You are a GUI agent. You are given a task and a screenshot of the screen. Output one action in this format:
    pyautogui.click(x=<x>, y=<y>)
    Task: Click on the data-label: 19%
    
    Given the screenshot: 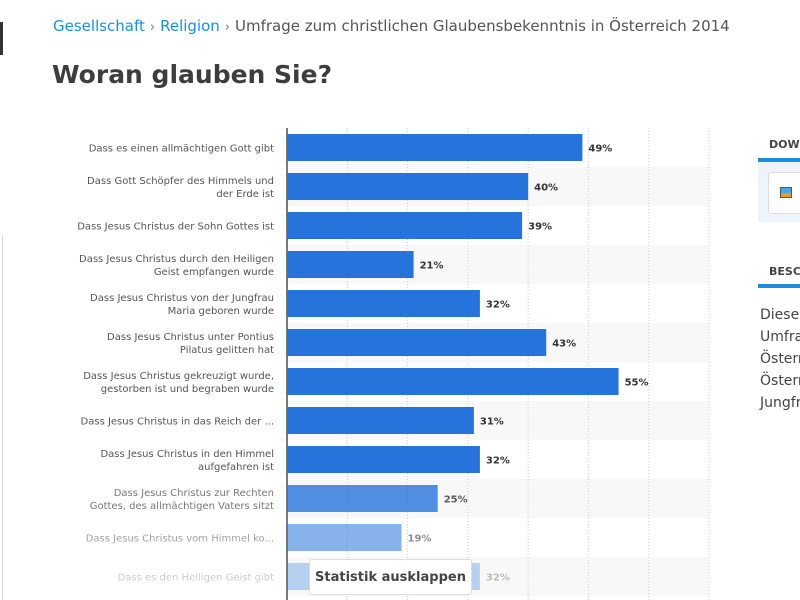 What is the action you would take?
    pyautogui.click(x=420, y=539)
    